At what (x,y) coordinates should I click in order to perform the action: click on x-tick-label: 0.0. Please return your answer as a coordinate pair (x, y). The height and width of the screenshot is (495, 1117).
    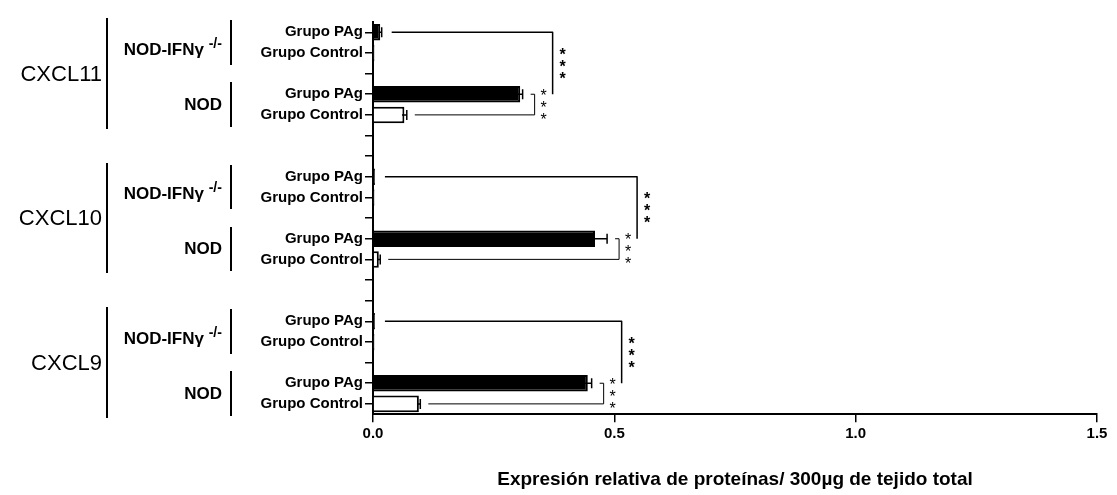
    Looking at the image, I should click on (373, 433).